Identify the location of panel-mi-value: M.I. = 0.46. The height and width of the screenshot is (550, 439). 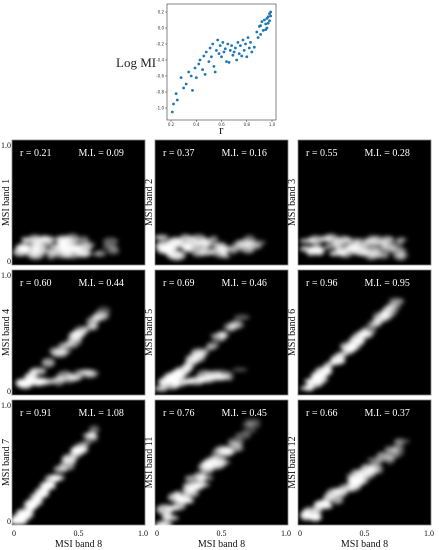
(244, 283).